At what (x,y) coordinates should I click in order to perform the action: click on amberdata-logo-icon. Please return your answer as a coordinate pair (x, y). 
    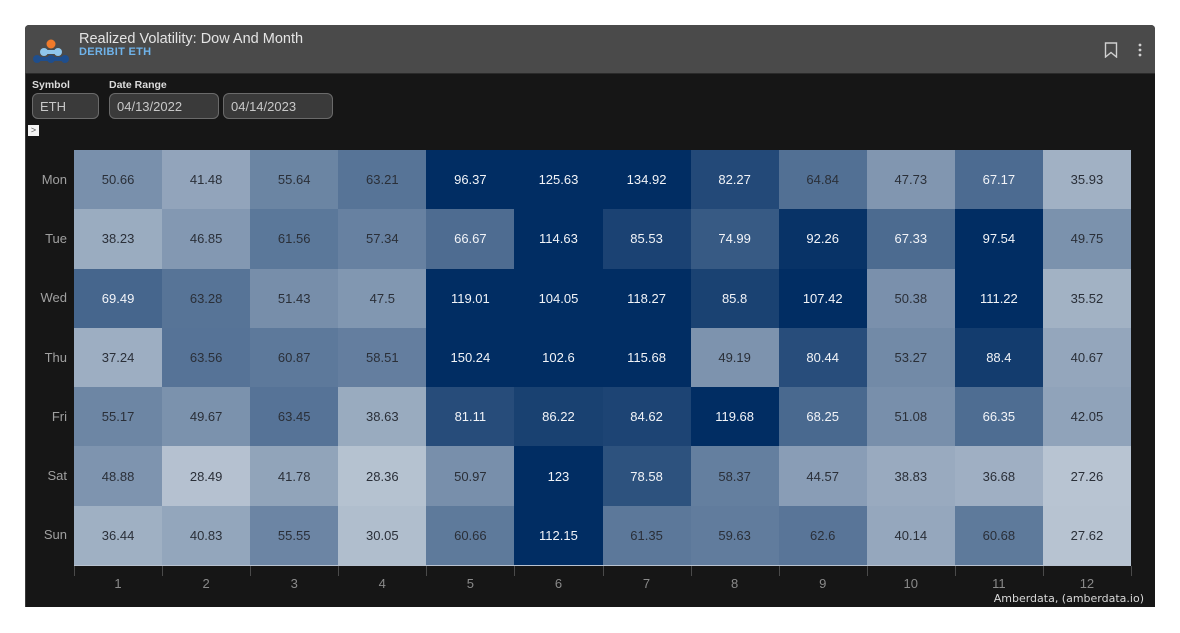
    Looking at the image, I should click on (51, 51).